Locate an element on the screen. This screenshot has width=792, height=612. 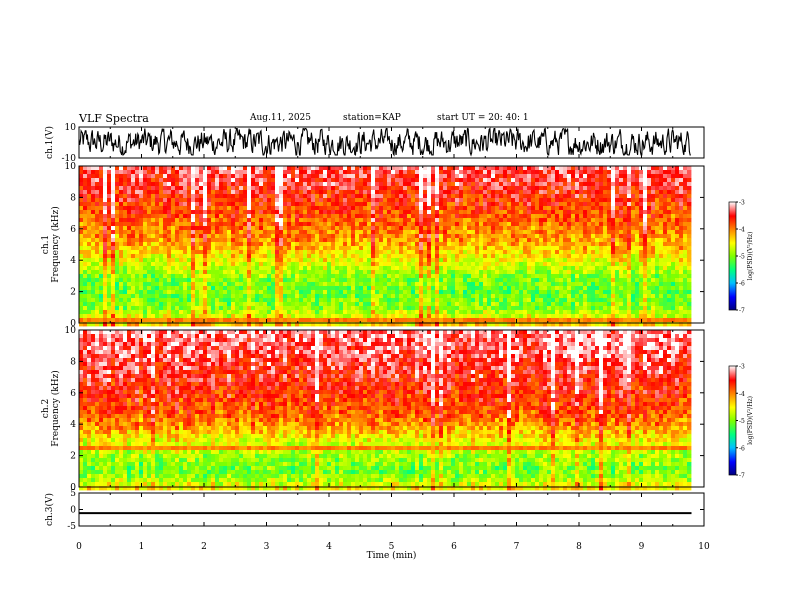
x-tick-label: 7 is located at coordinates (517, 547).